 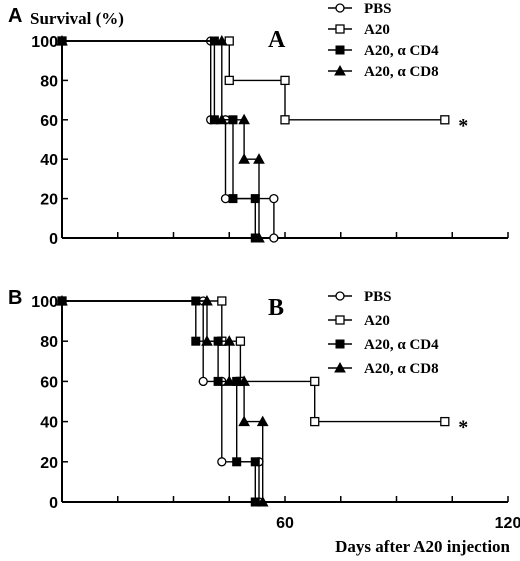 What do you see at coordinates (422, 546) in the screenshot?
I see `x-axis-label: Days after A20 injection` at bounding box center [422, 546].